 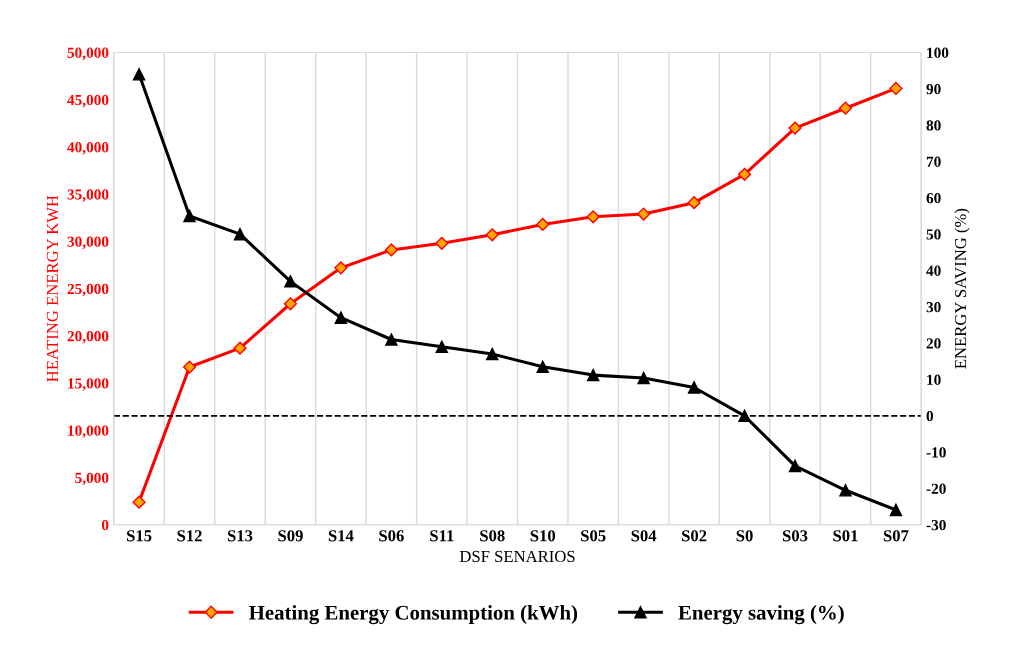 What do you see at coordinates (391, 536) in the screenshot?
I see `x-tick-label: S06` at bounding box center [391, 536].